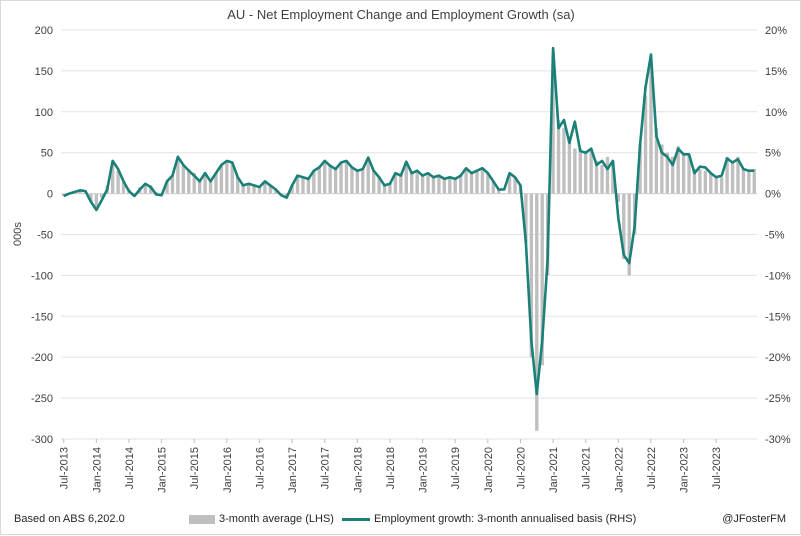 The image size is (801, 536). I want to click on left-tick-label: -250, so click(42, 399).